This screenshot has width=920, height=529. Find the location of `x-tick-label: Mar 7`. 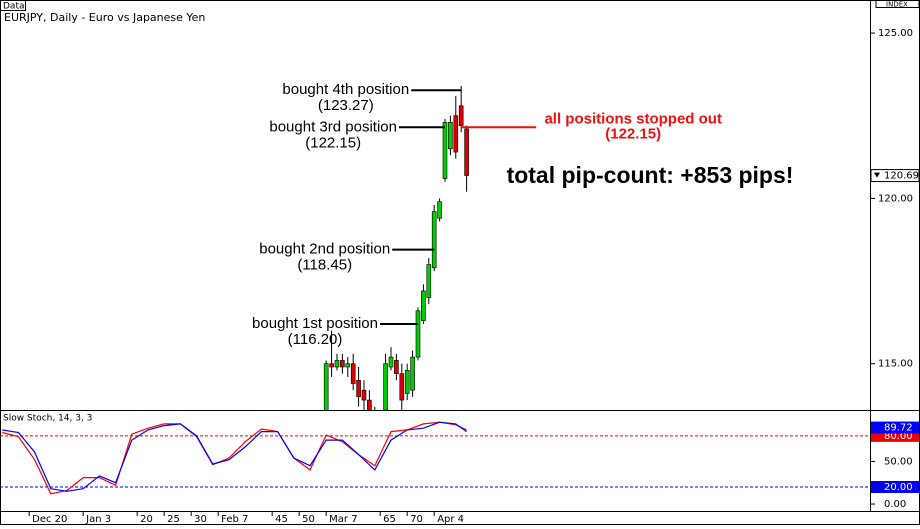

x-tick-label: Mar 7 is located at coordinates (343, 519).